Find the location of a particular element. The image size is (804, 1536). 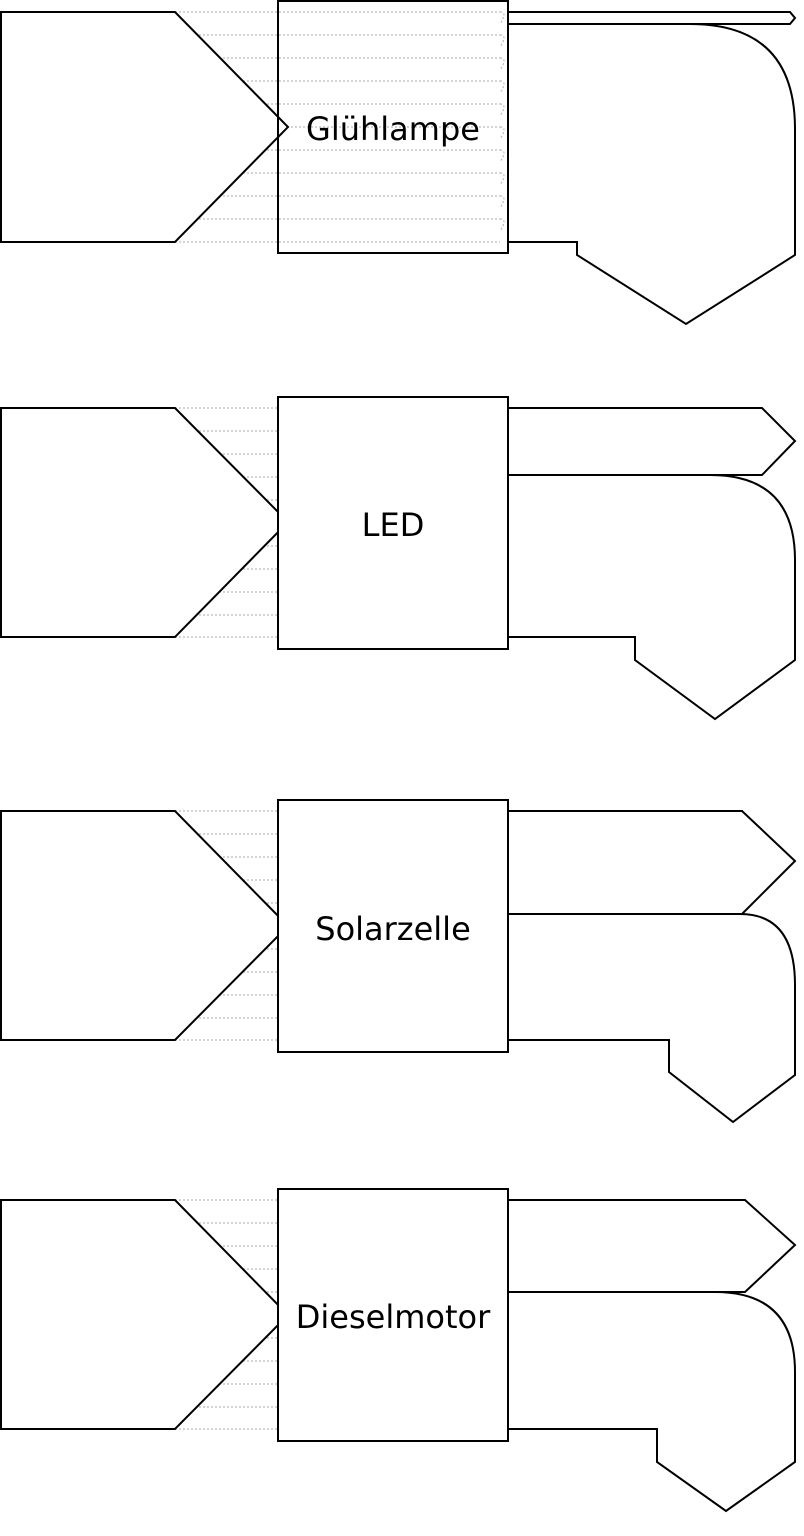

device-label: Solarzelle is located at coordinates (393, 929).